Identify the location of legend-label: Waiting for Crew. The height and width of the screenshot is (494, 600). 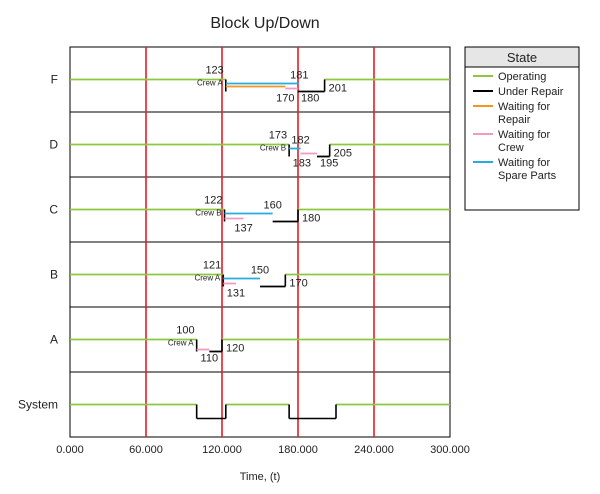
(524, 141).